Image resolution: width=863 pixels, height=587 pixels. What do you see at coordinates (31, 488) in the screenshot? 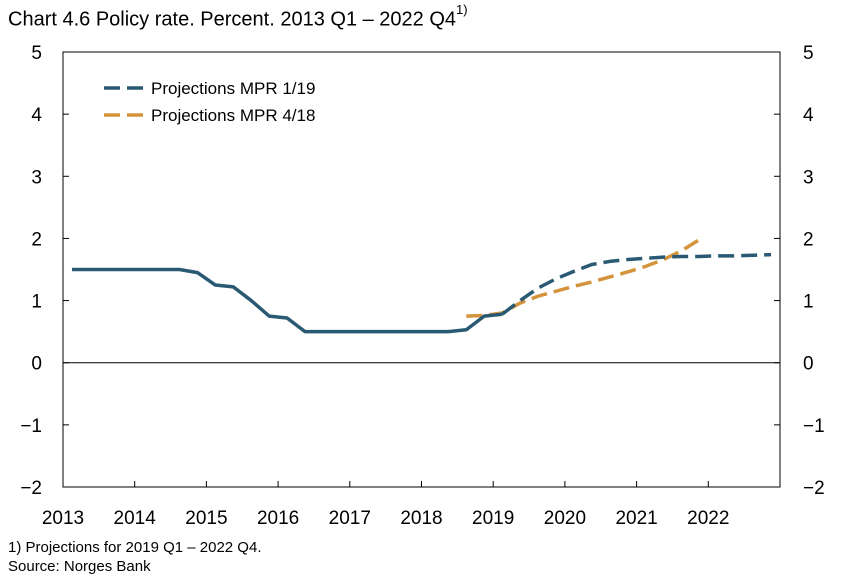
I see `y-tick-label-left: −2` at bounding box center [31, 488].